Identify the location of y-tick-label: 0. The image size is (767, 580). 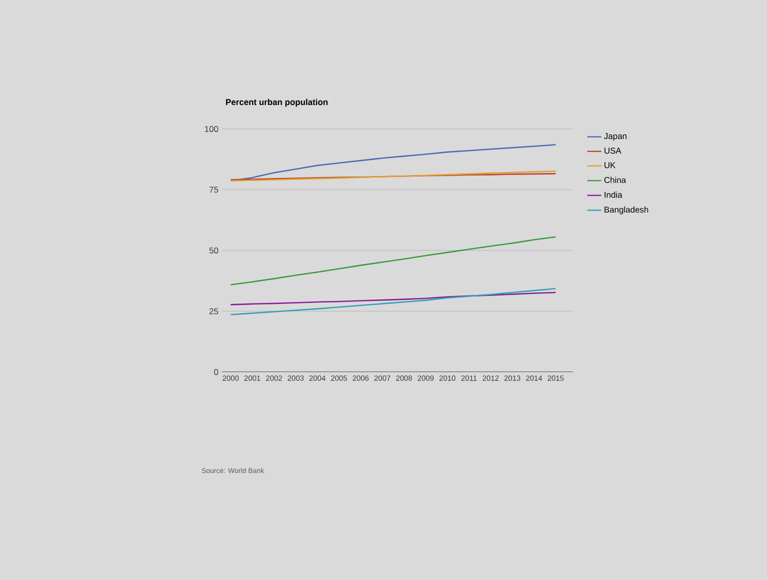
(216, 371).